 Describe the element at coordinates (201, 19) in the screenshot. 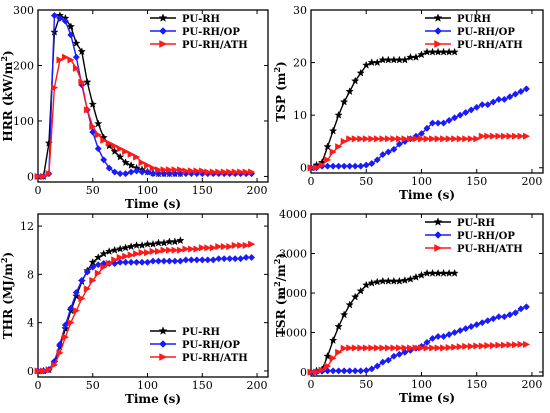

I see `legend-label: PU-RH` at that location.